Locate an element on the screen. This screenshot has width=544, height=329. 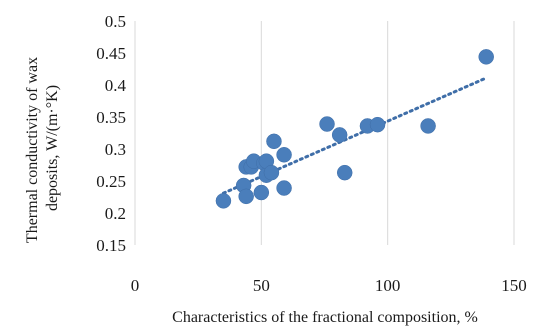
y-axis-title-line-1: Thermal conductivity of wax is located at coordinates (32, 150).